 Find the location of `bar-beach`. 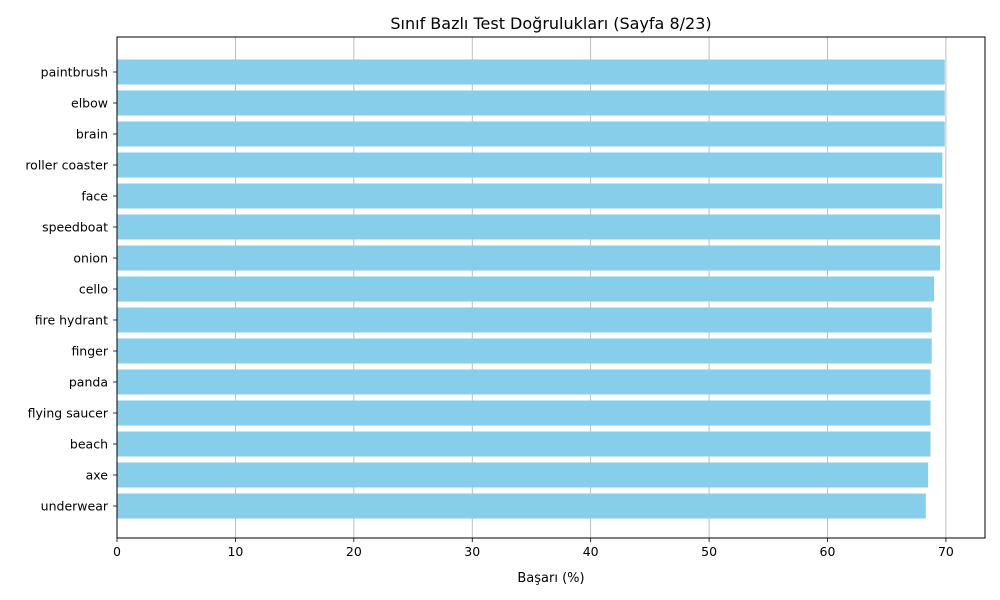

bar-beach is located at coordinates (524, 444).